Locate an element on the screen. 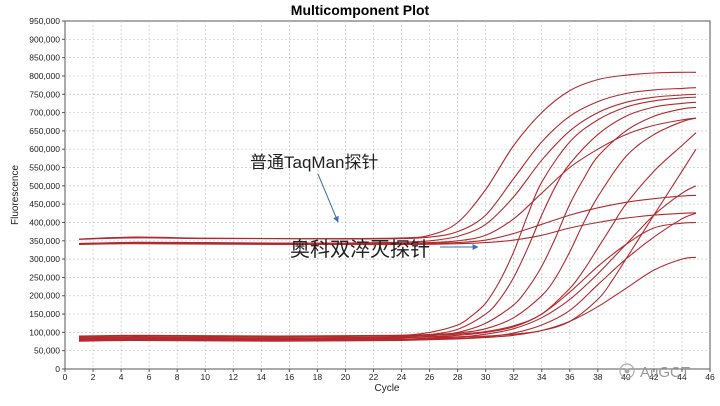  annotation-taqman: 普通TaqMan探针 is located at coordinates (314, 162).